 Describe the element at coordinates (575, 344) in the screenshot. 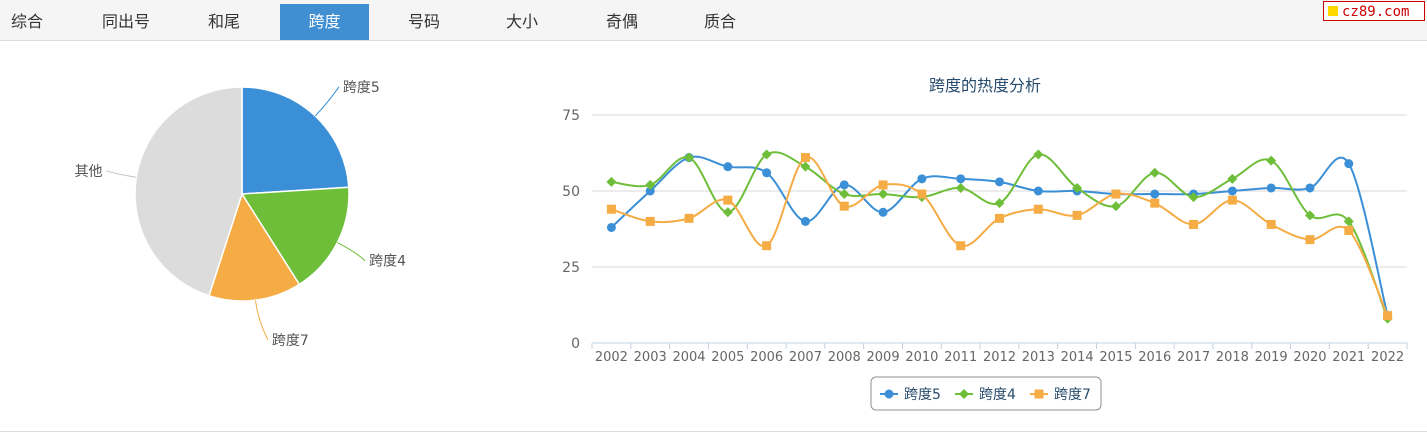

I see `y-tick-label: 0` at that location.